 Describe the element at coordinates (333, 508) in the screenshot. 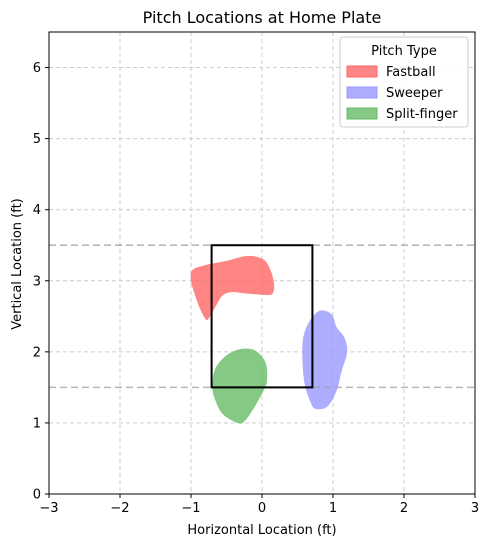

I see `x-tick-label: 1` at that location.